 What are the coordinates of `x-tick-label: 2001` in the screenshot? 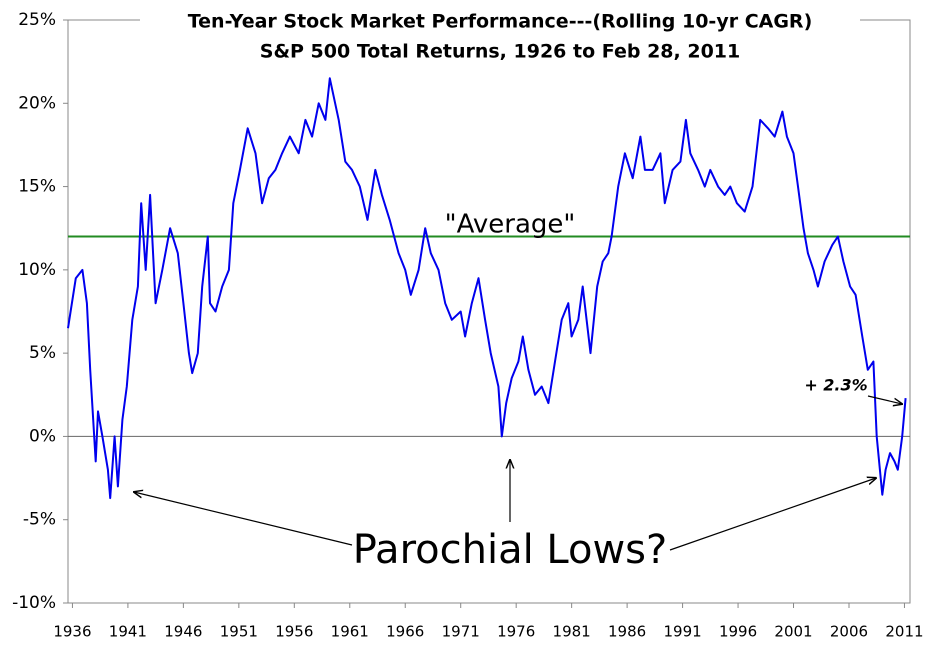 It's located at (793, 632).